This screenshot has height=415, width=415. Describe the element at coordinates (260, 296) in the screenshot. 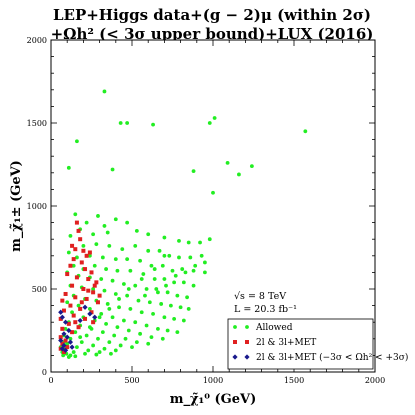

I see `annotation-energy: √s = 8 TeV` at that location.